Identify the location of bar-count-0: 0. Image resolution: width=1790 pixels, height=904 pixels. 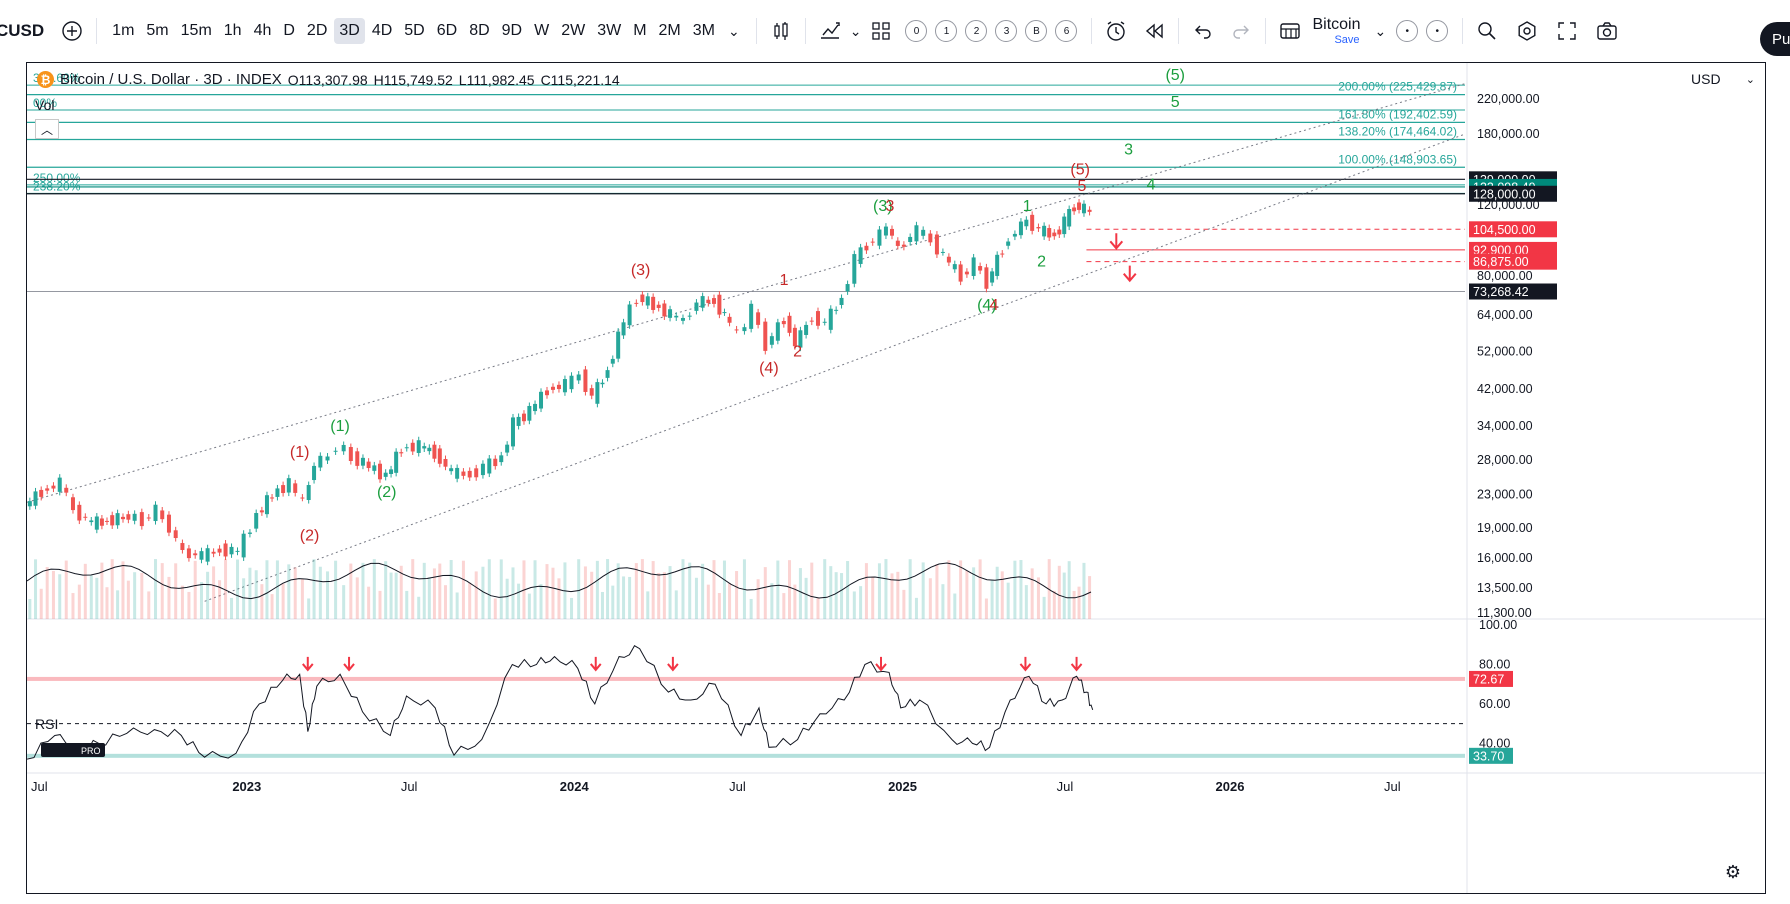
(916, 31).